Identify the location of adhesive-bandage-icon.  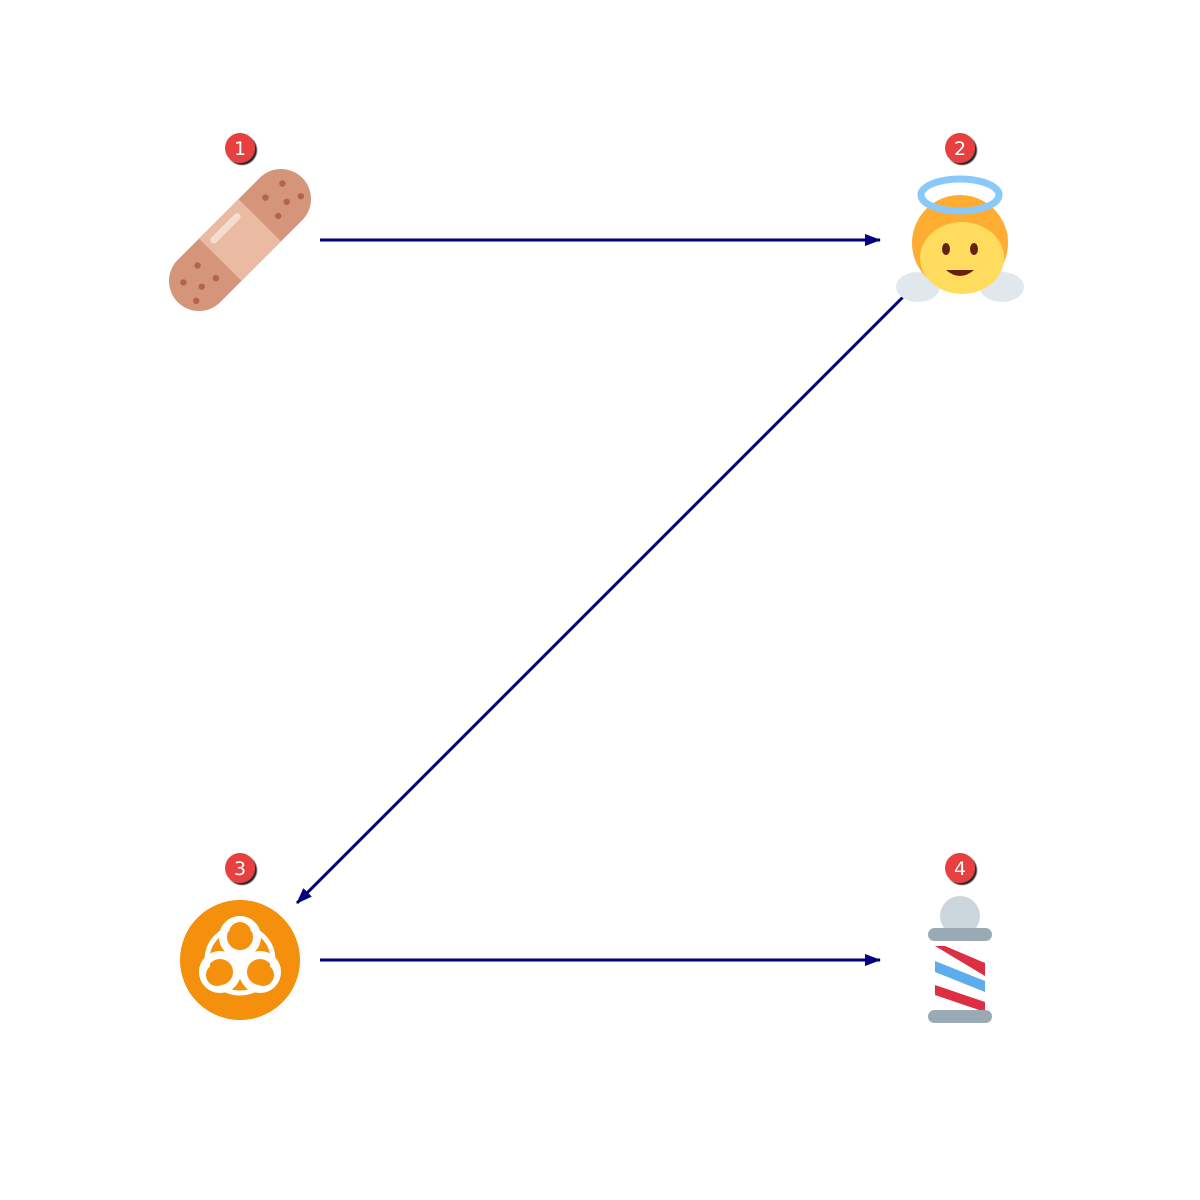
(240, 240).